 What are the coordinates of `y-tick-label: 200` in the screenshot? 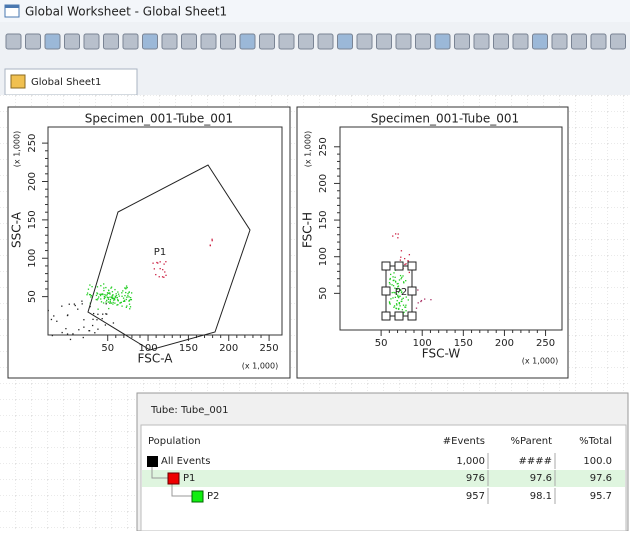 It's located at (323, 183).